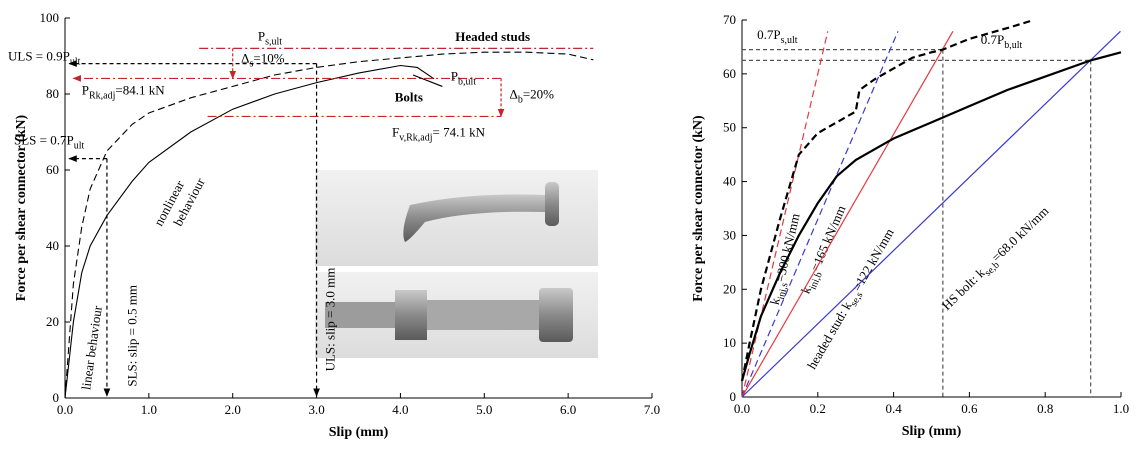  Describe the element at coordinates (251, 63) in the screenshot. I see `annotation-subscript: s` at that location.